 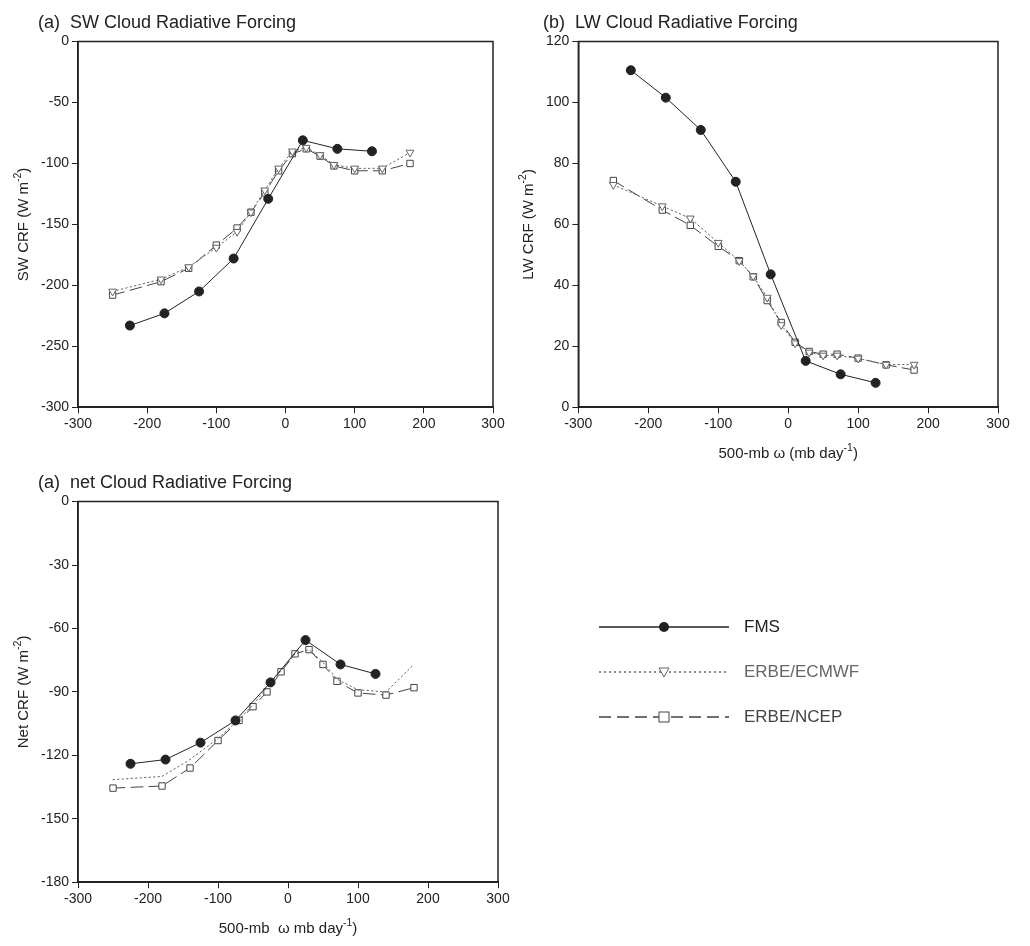 I want to click on y-axis-title: SW CRF (W m-2), so click(x=21, y=224).